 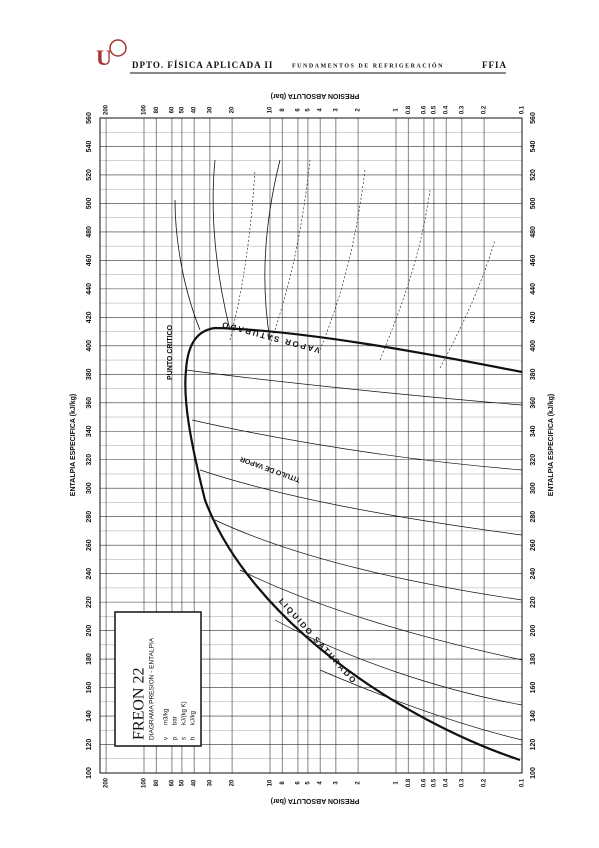 I want to click on pressure-tick-bottom: 200, so click(x=107, y=782).